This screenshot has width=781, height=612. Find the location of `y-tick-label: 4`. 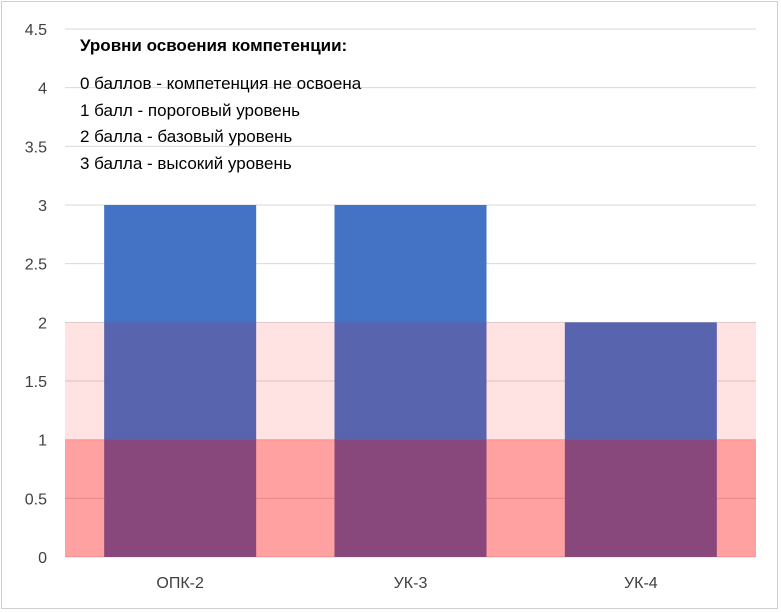

y-tick-label: 4 is located at coordinates (42, 89).